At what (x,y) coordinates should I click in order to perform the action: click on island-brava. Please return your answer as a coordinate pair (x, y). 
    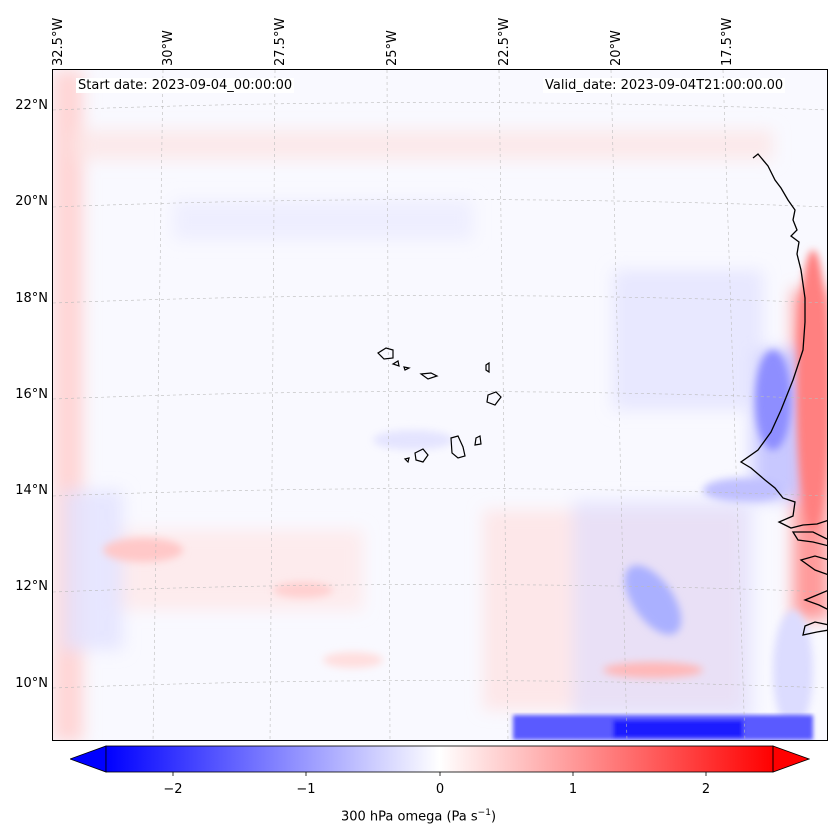
    Looking at the image, I should click on (406, 460).